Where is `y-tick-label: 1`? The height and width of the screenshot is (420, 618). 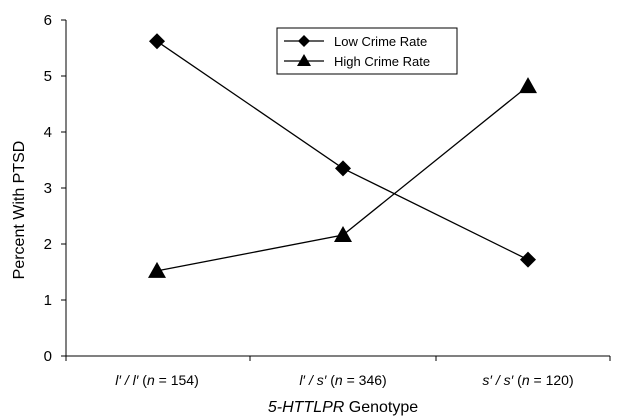
y-tick-label: 1 is located at coordinates (48, 300).